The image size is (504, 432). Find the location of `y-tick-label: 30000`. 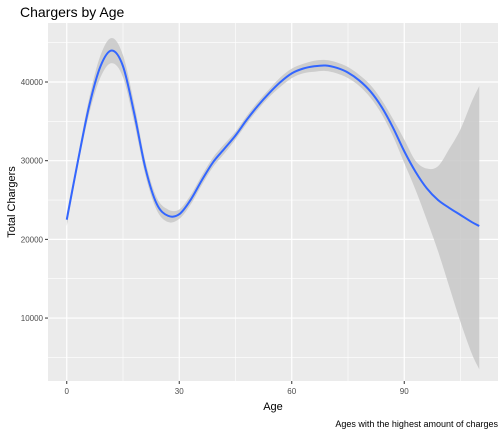

y-tick-label: 30000 is located at coordinates (32, 161).